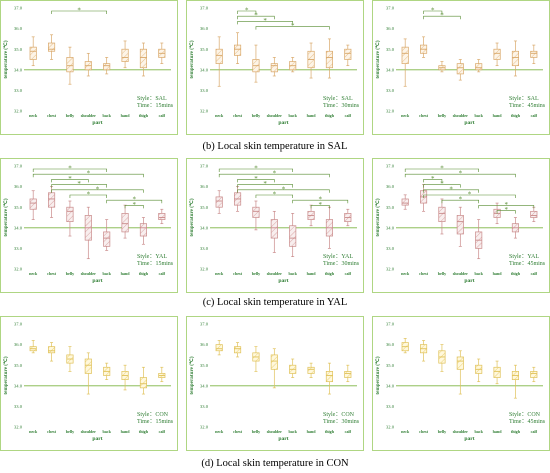 Image resolution: width=550 pixels, height=473 pixels. What do you see at coordinates (506, 205) in the screenshot?
I see `significance-bracket-back-calf: *` at bounding box center [506, 205].